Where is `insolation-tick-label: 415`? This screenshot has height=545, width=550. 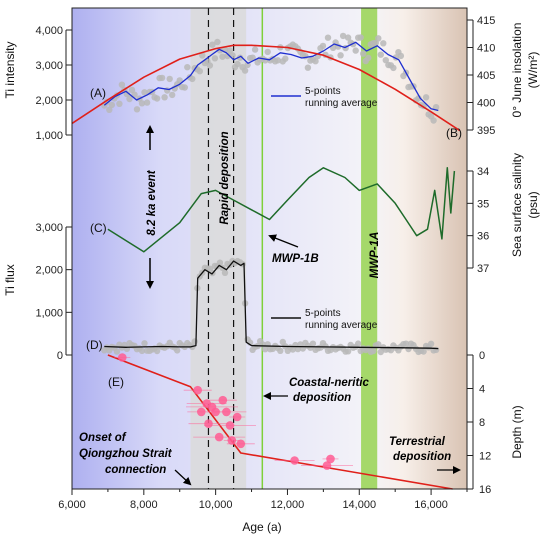
insolation-tick-label: 415 is located at coordinates (486, 21).